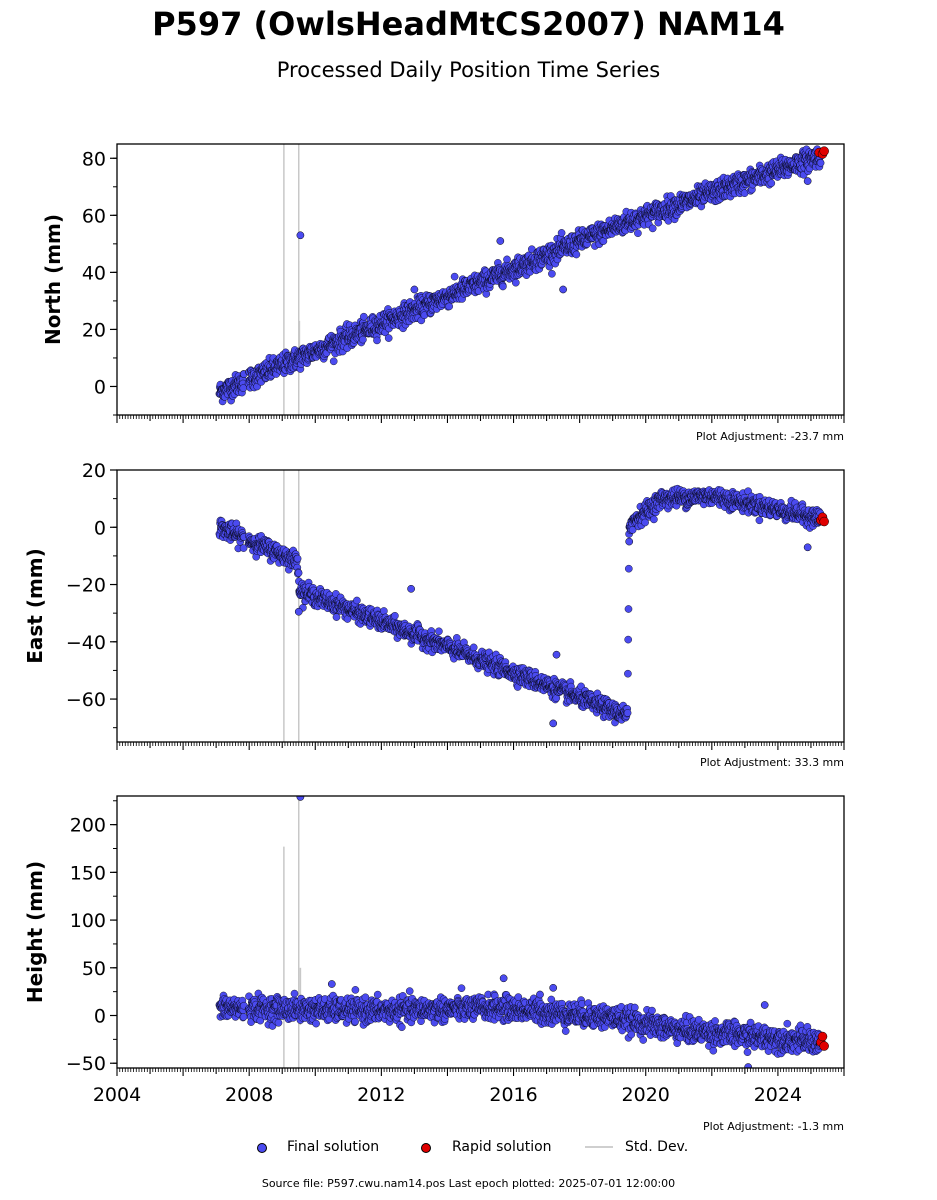 This screenshot has width=937, height=1200. Describe the element at coordinates (520, 275) in the screenshot. I see `final-points-north` at that location.